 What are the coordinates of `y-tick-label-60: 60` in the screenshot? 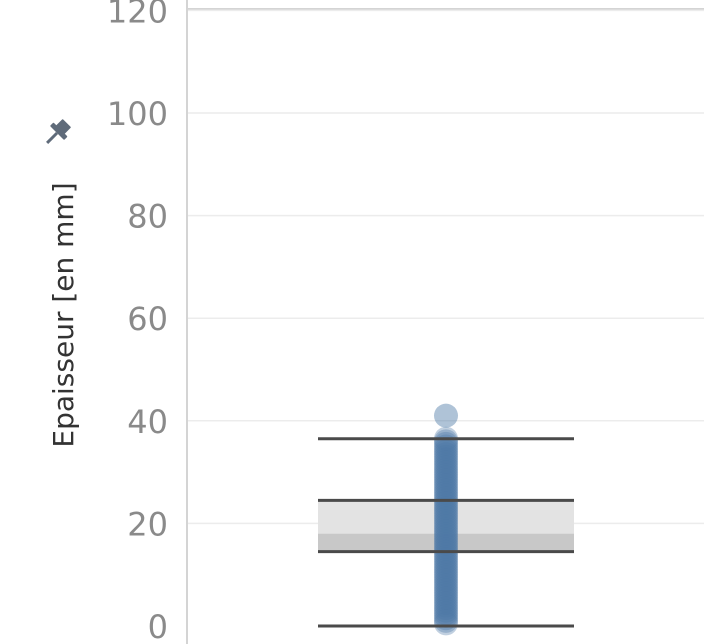 It's located at (147, 319).